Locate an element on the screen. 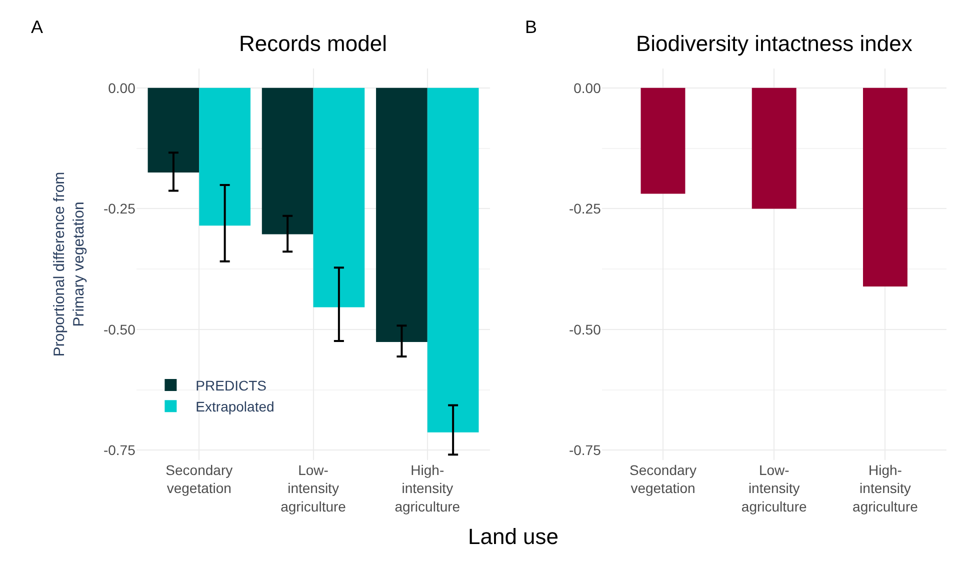 This screenshot has height=566, width=956. legend-label: PREDICTS is located at coordinates (231, 385).